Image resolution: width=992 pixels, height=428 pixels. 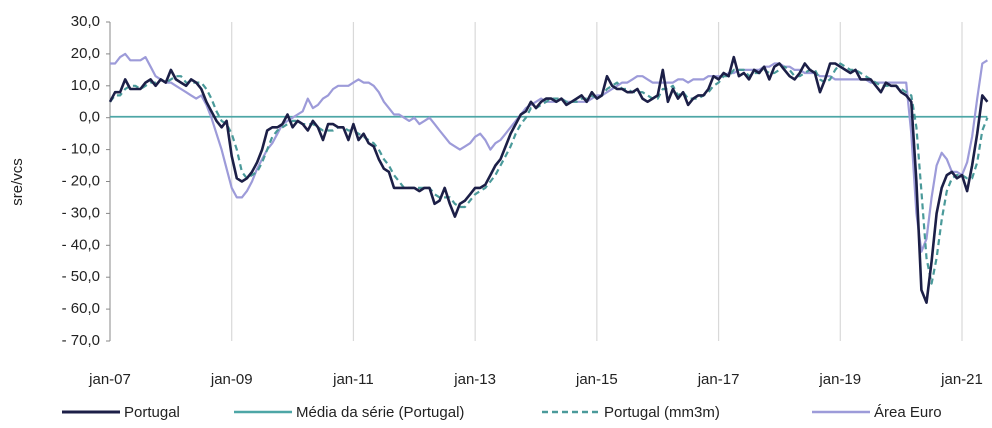 I want to click on y-tick-label: 20,0, so click(x=85, y=53).